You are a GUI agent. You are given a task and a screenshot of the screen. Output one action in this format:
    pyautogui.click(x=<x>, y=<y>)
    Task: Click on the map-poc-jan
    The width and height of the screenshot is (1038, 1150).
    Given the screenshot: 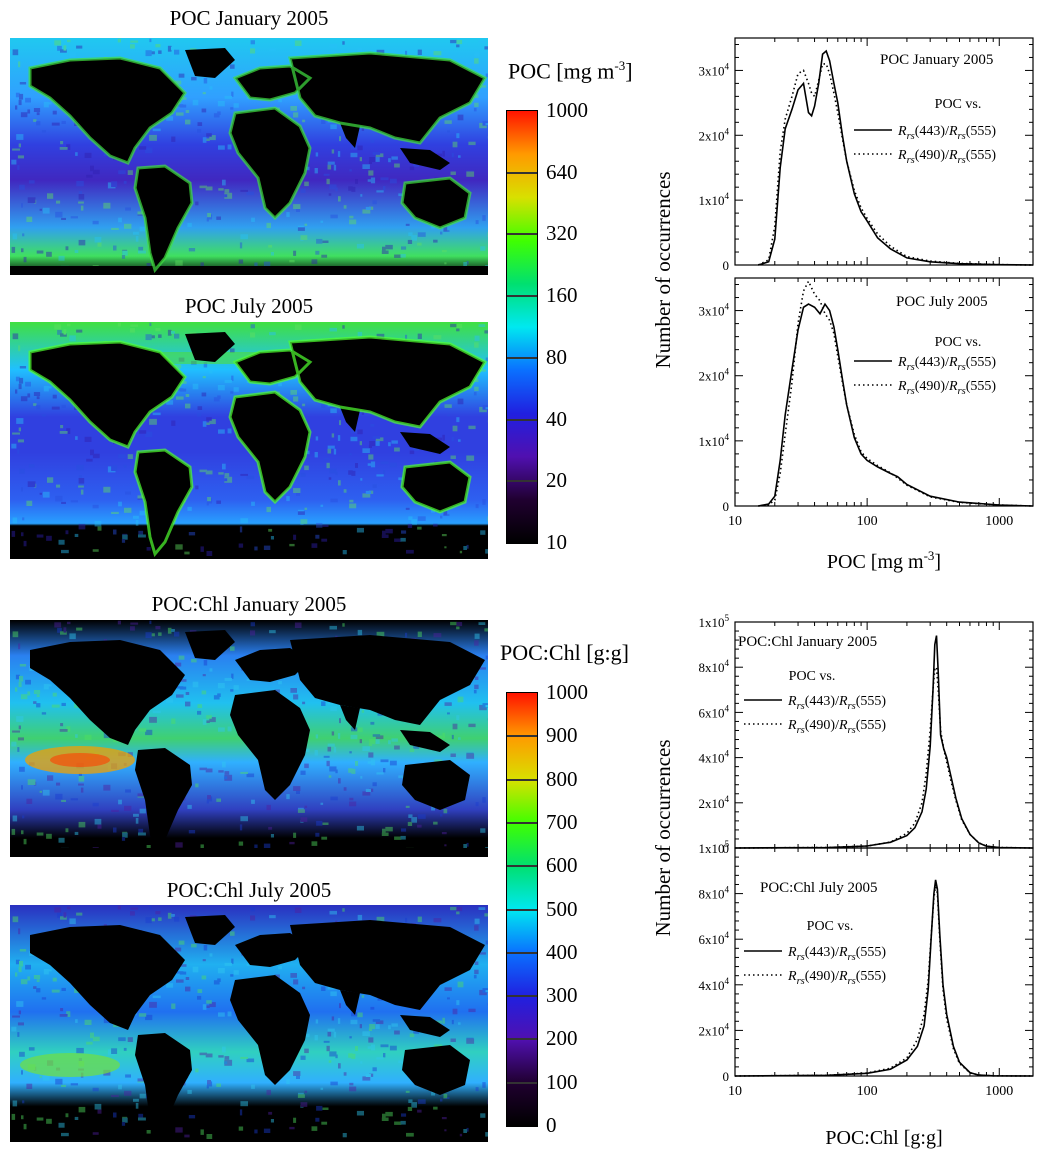 What is the action you would take?
    pyautogui.click(x=249, y=156)
    